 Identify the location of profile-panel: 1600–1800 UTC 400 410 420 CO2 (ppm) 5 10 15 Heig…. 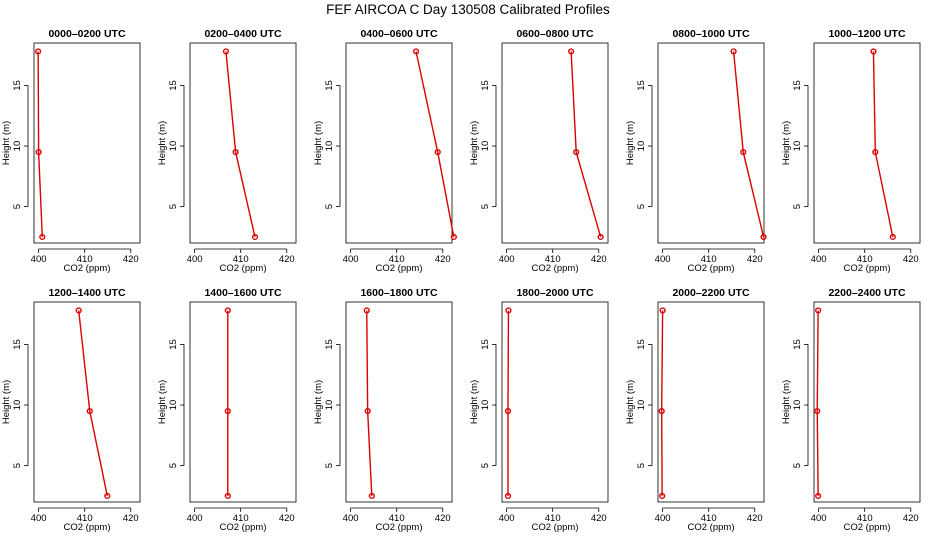
(383, 410).